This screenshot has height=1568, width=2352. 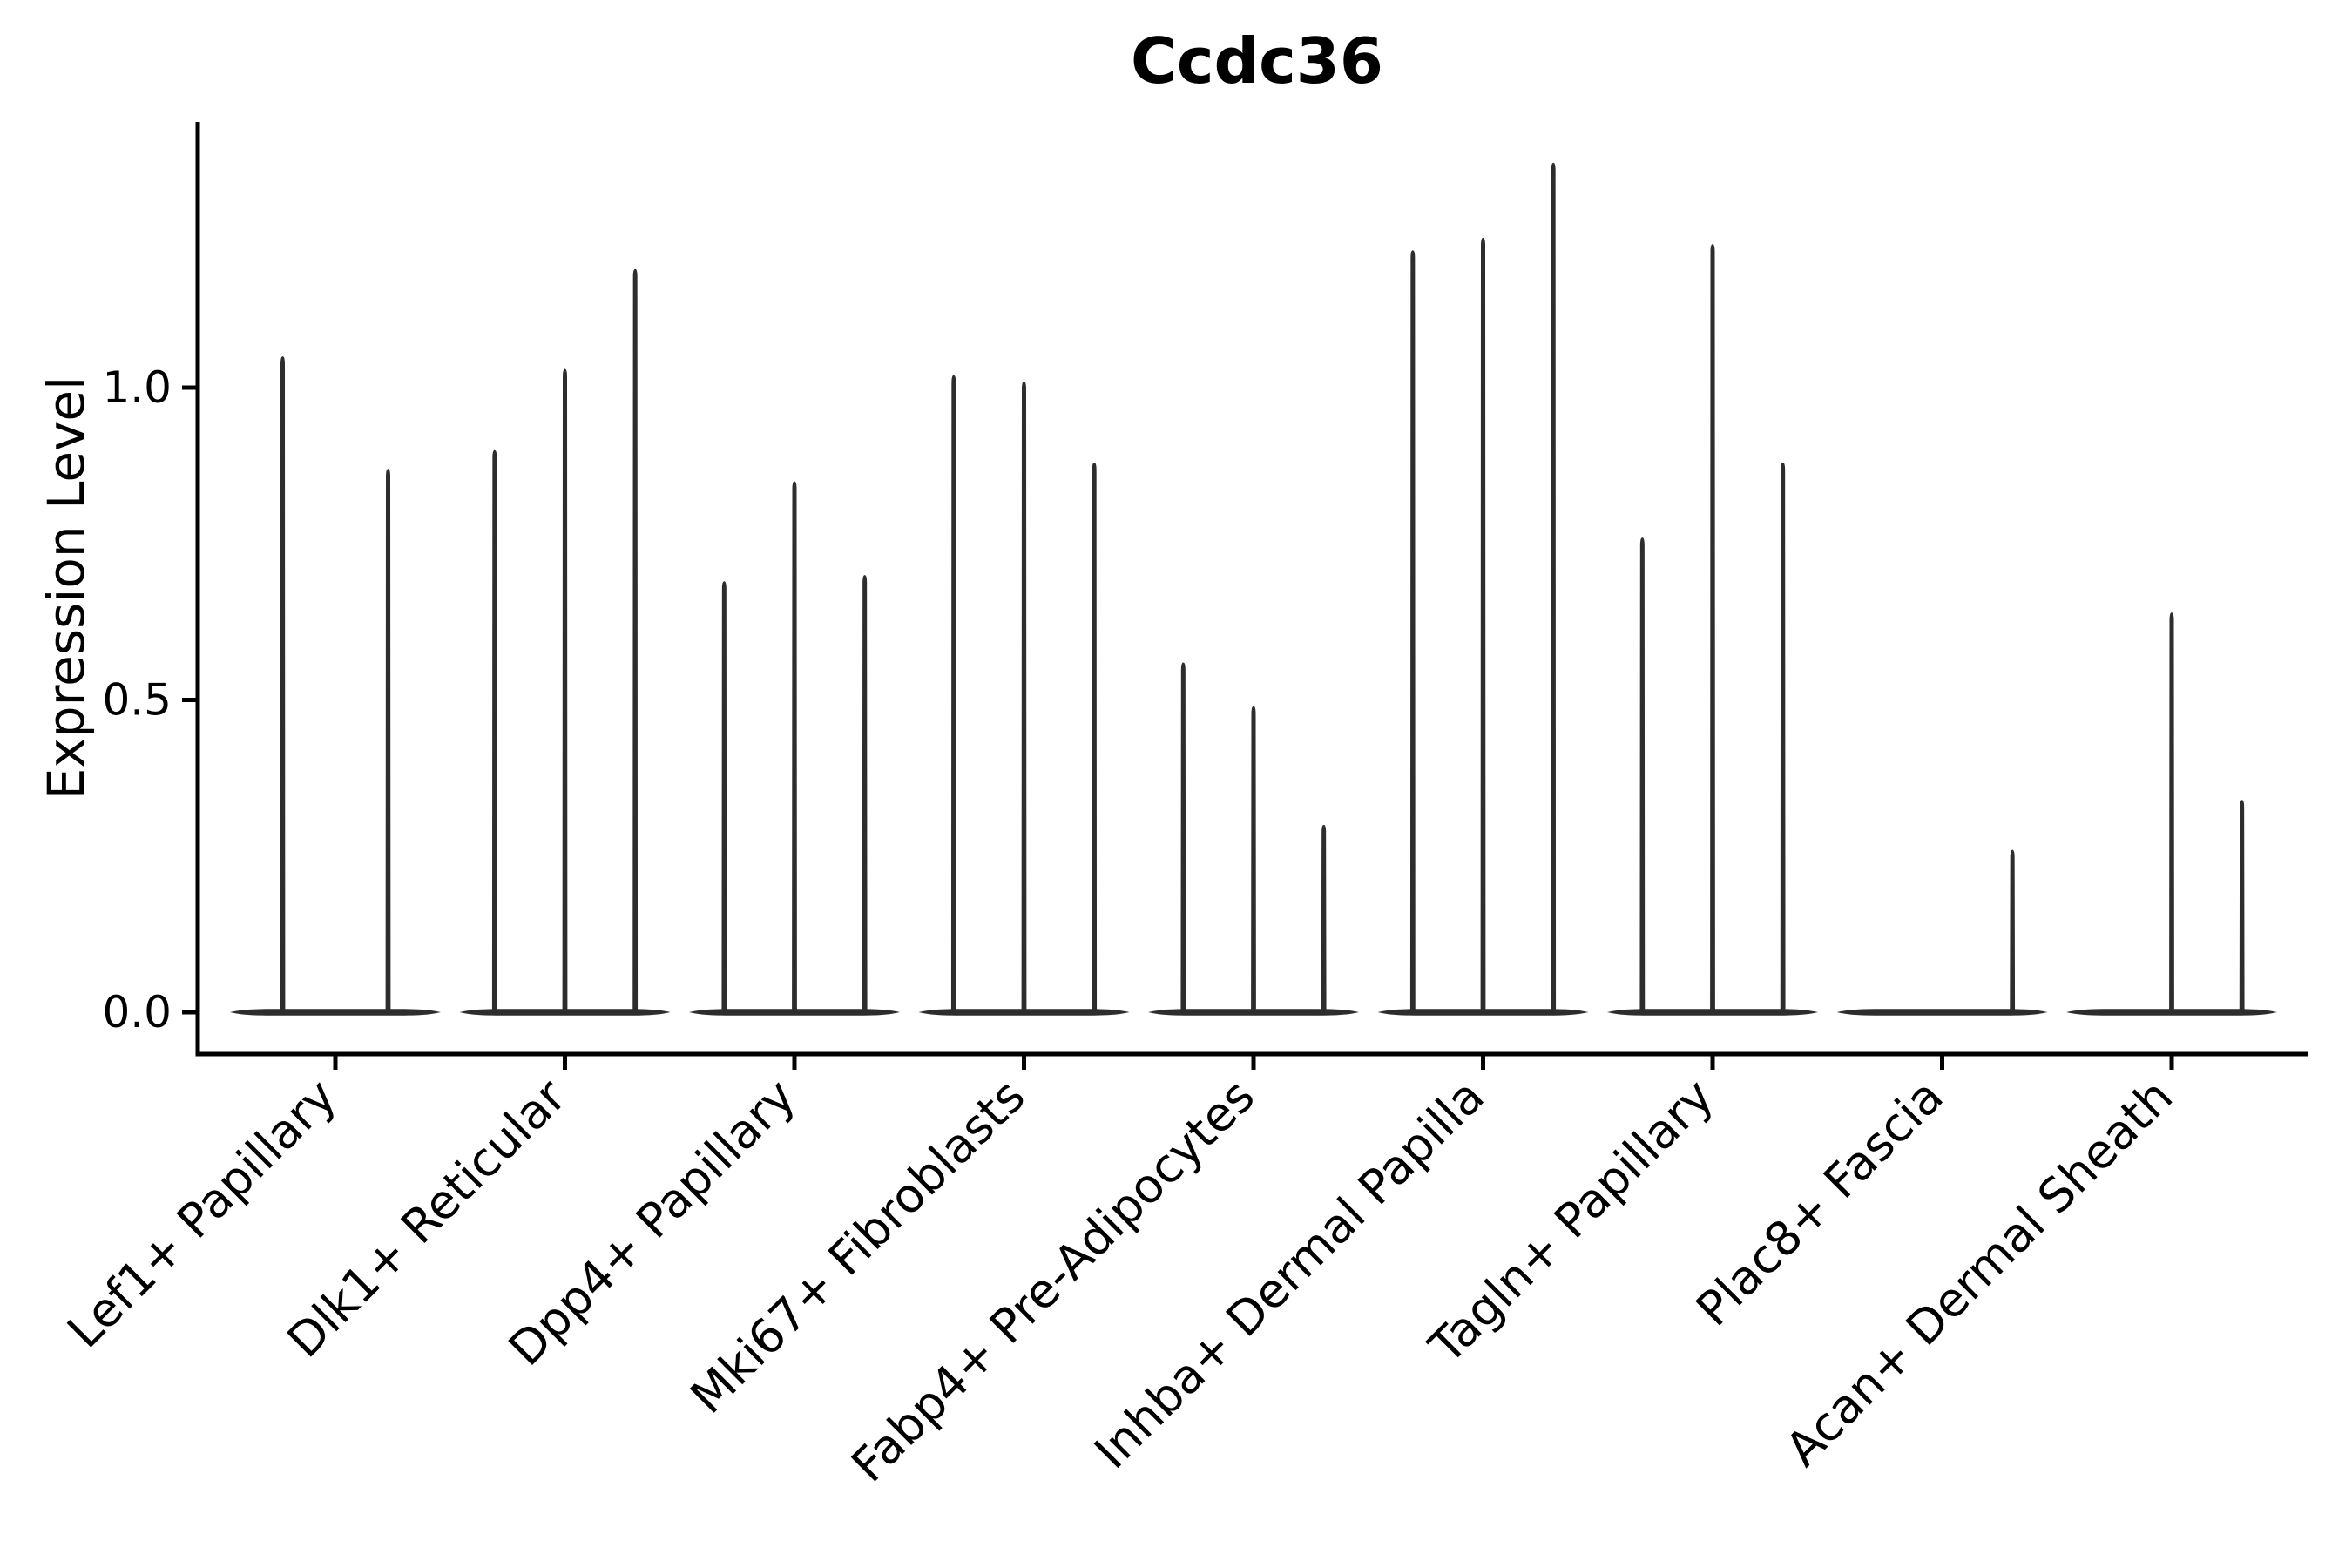 I want to click on x-tick-label: Acan+ Dermal Sheath, so click(x=1979, y=1273).